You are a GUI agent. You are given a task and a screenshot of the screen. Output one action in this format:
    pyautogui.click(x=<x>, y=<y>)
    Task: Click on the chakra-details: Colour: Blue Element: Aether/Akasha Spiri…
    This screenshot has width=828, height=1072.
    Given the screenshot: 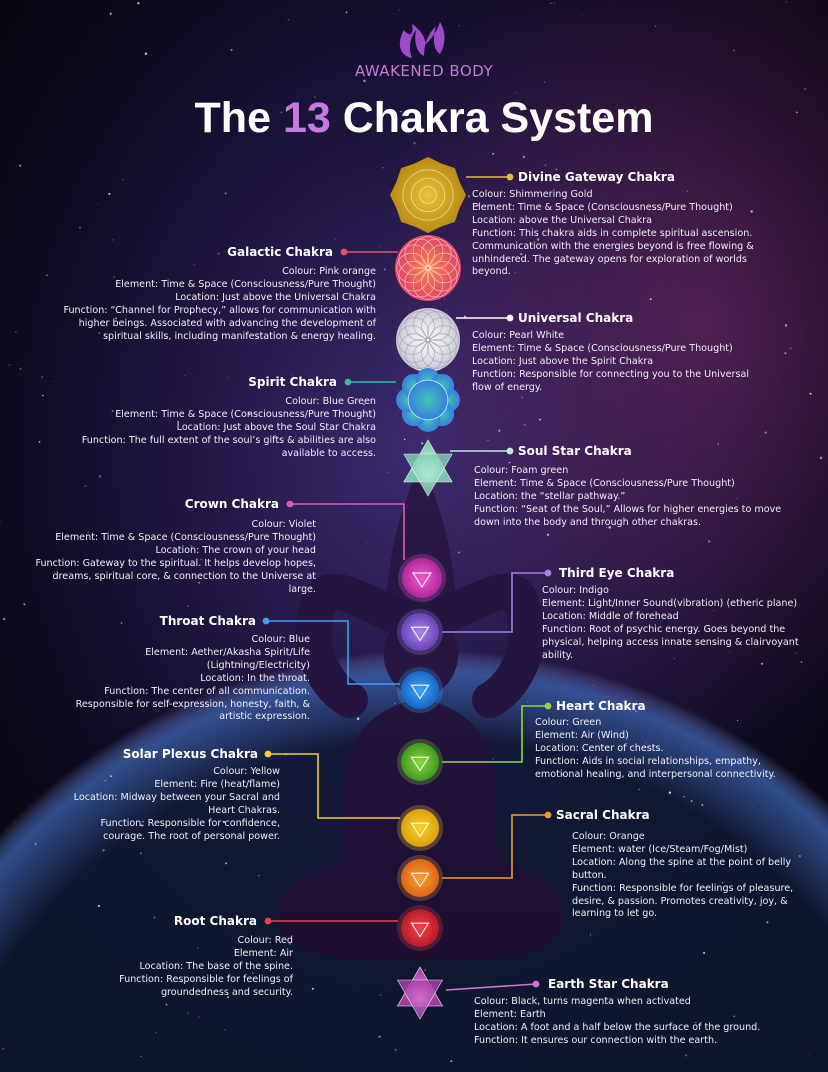 What is the action you would take?
    pyautogui.click(x=188, y=679)
    